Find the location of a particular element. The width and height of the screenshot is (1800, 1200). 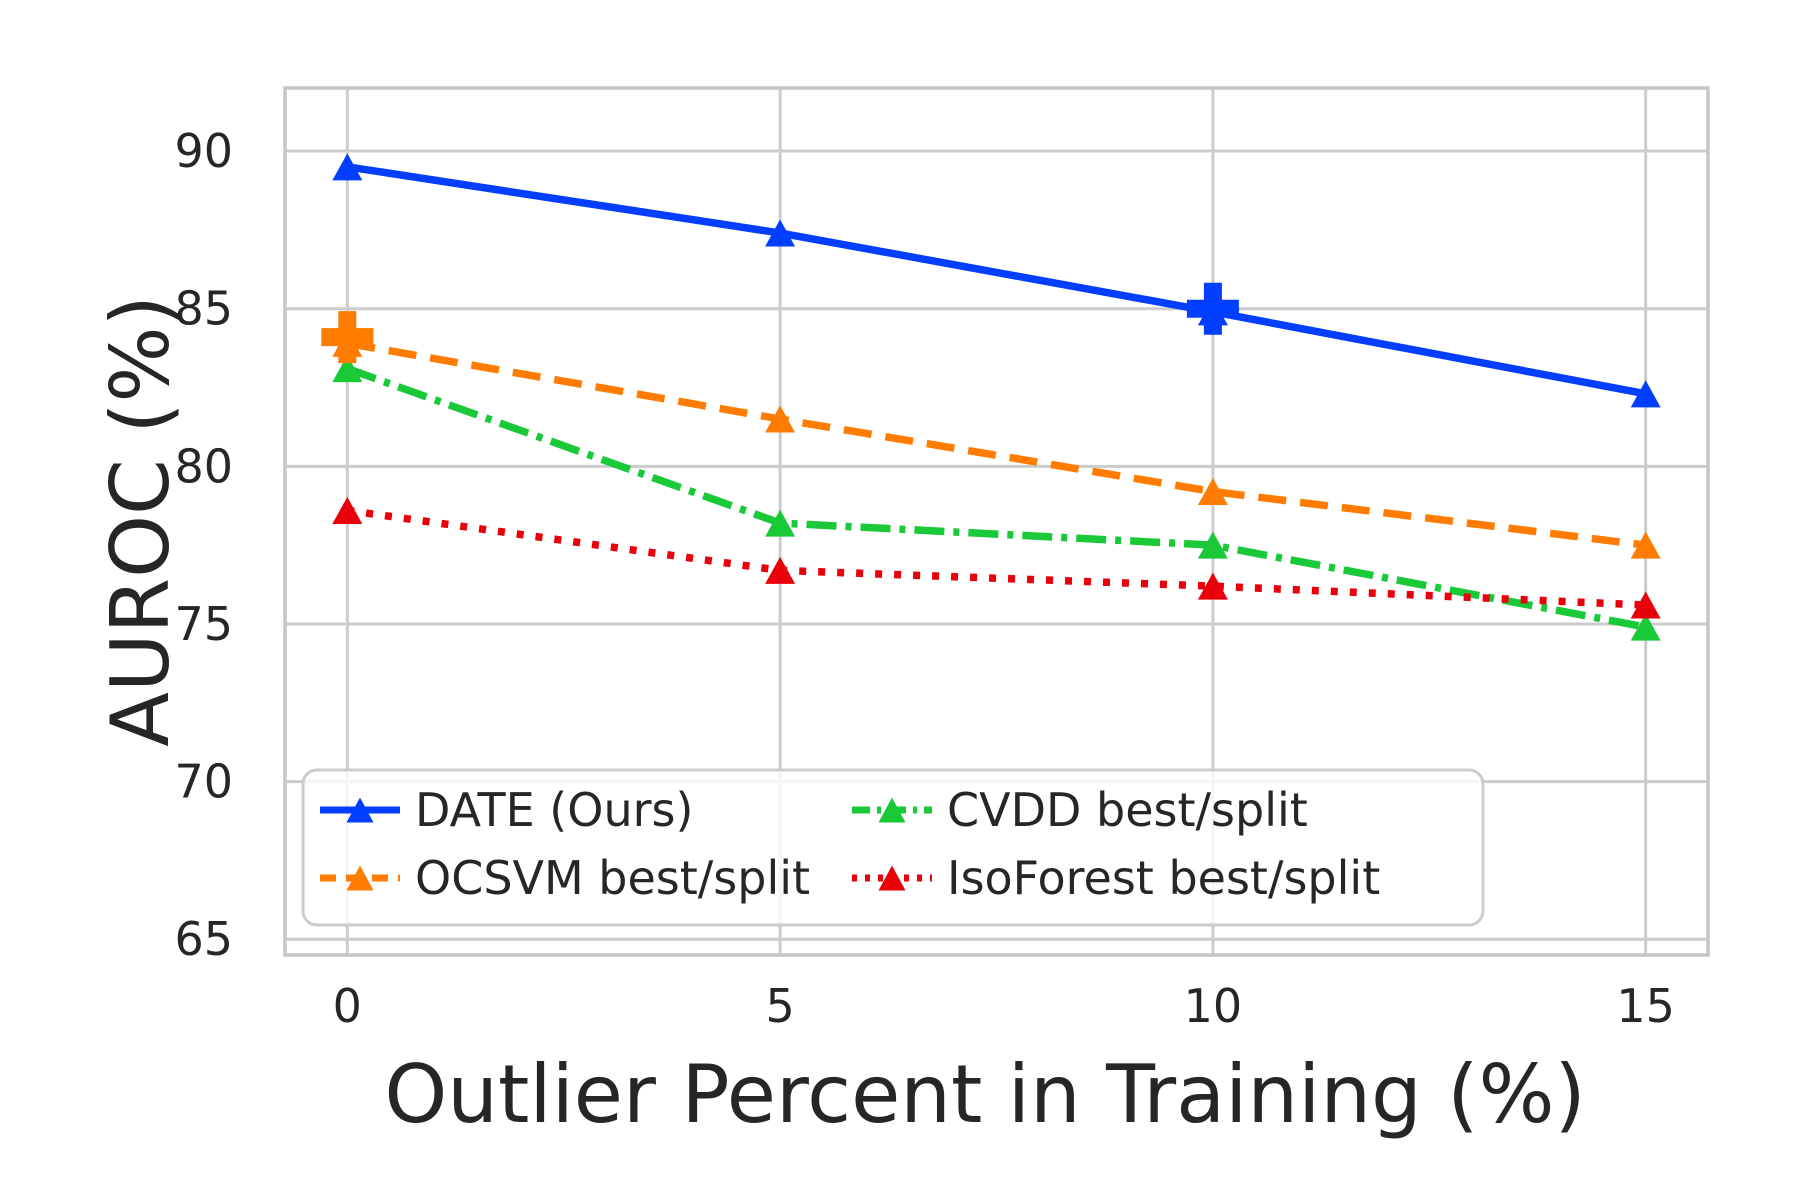

x-axis-label: Outlier Percent in Training (%) is located at coordinates (984, 1094).